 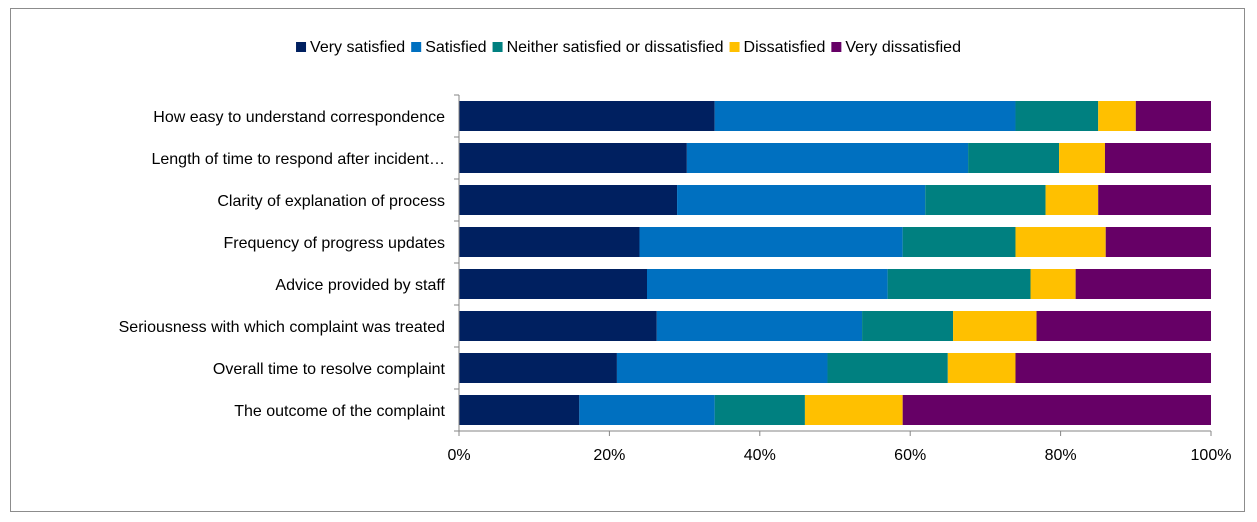 I want to click on category-label: Clarity of explanation of process, so click(x=331, y=201).